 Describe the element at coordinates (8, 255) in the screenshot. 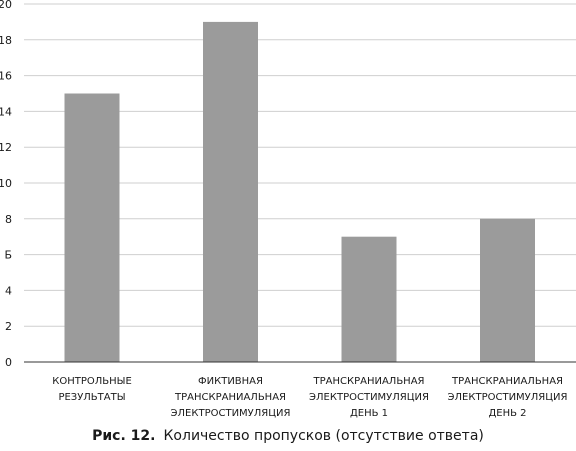

I see `y-tick-label: Б` at that location.